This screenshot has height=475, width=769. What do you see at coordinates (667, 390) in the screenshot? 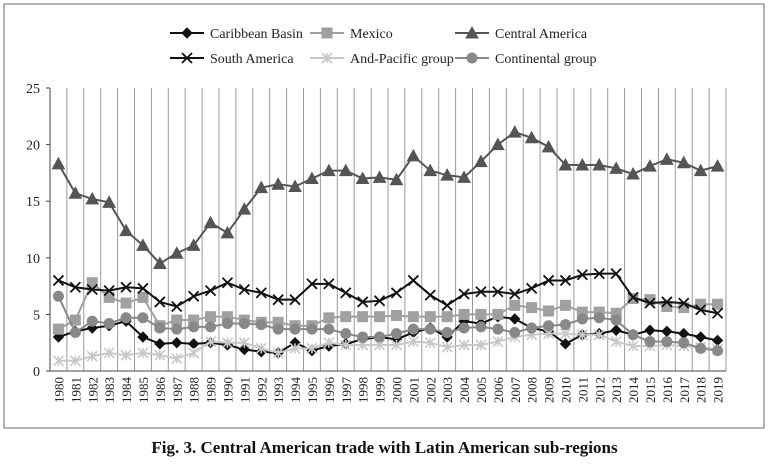
I see `x-tick-label: 2016` at bounding box center [667, 390].